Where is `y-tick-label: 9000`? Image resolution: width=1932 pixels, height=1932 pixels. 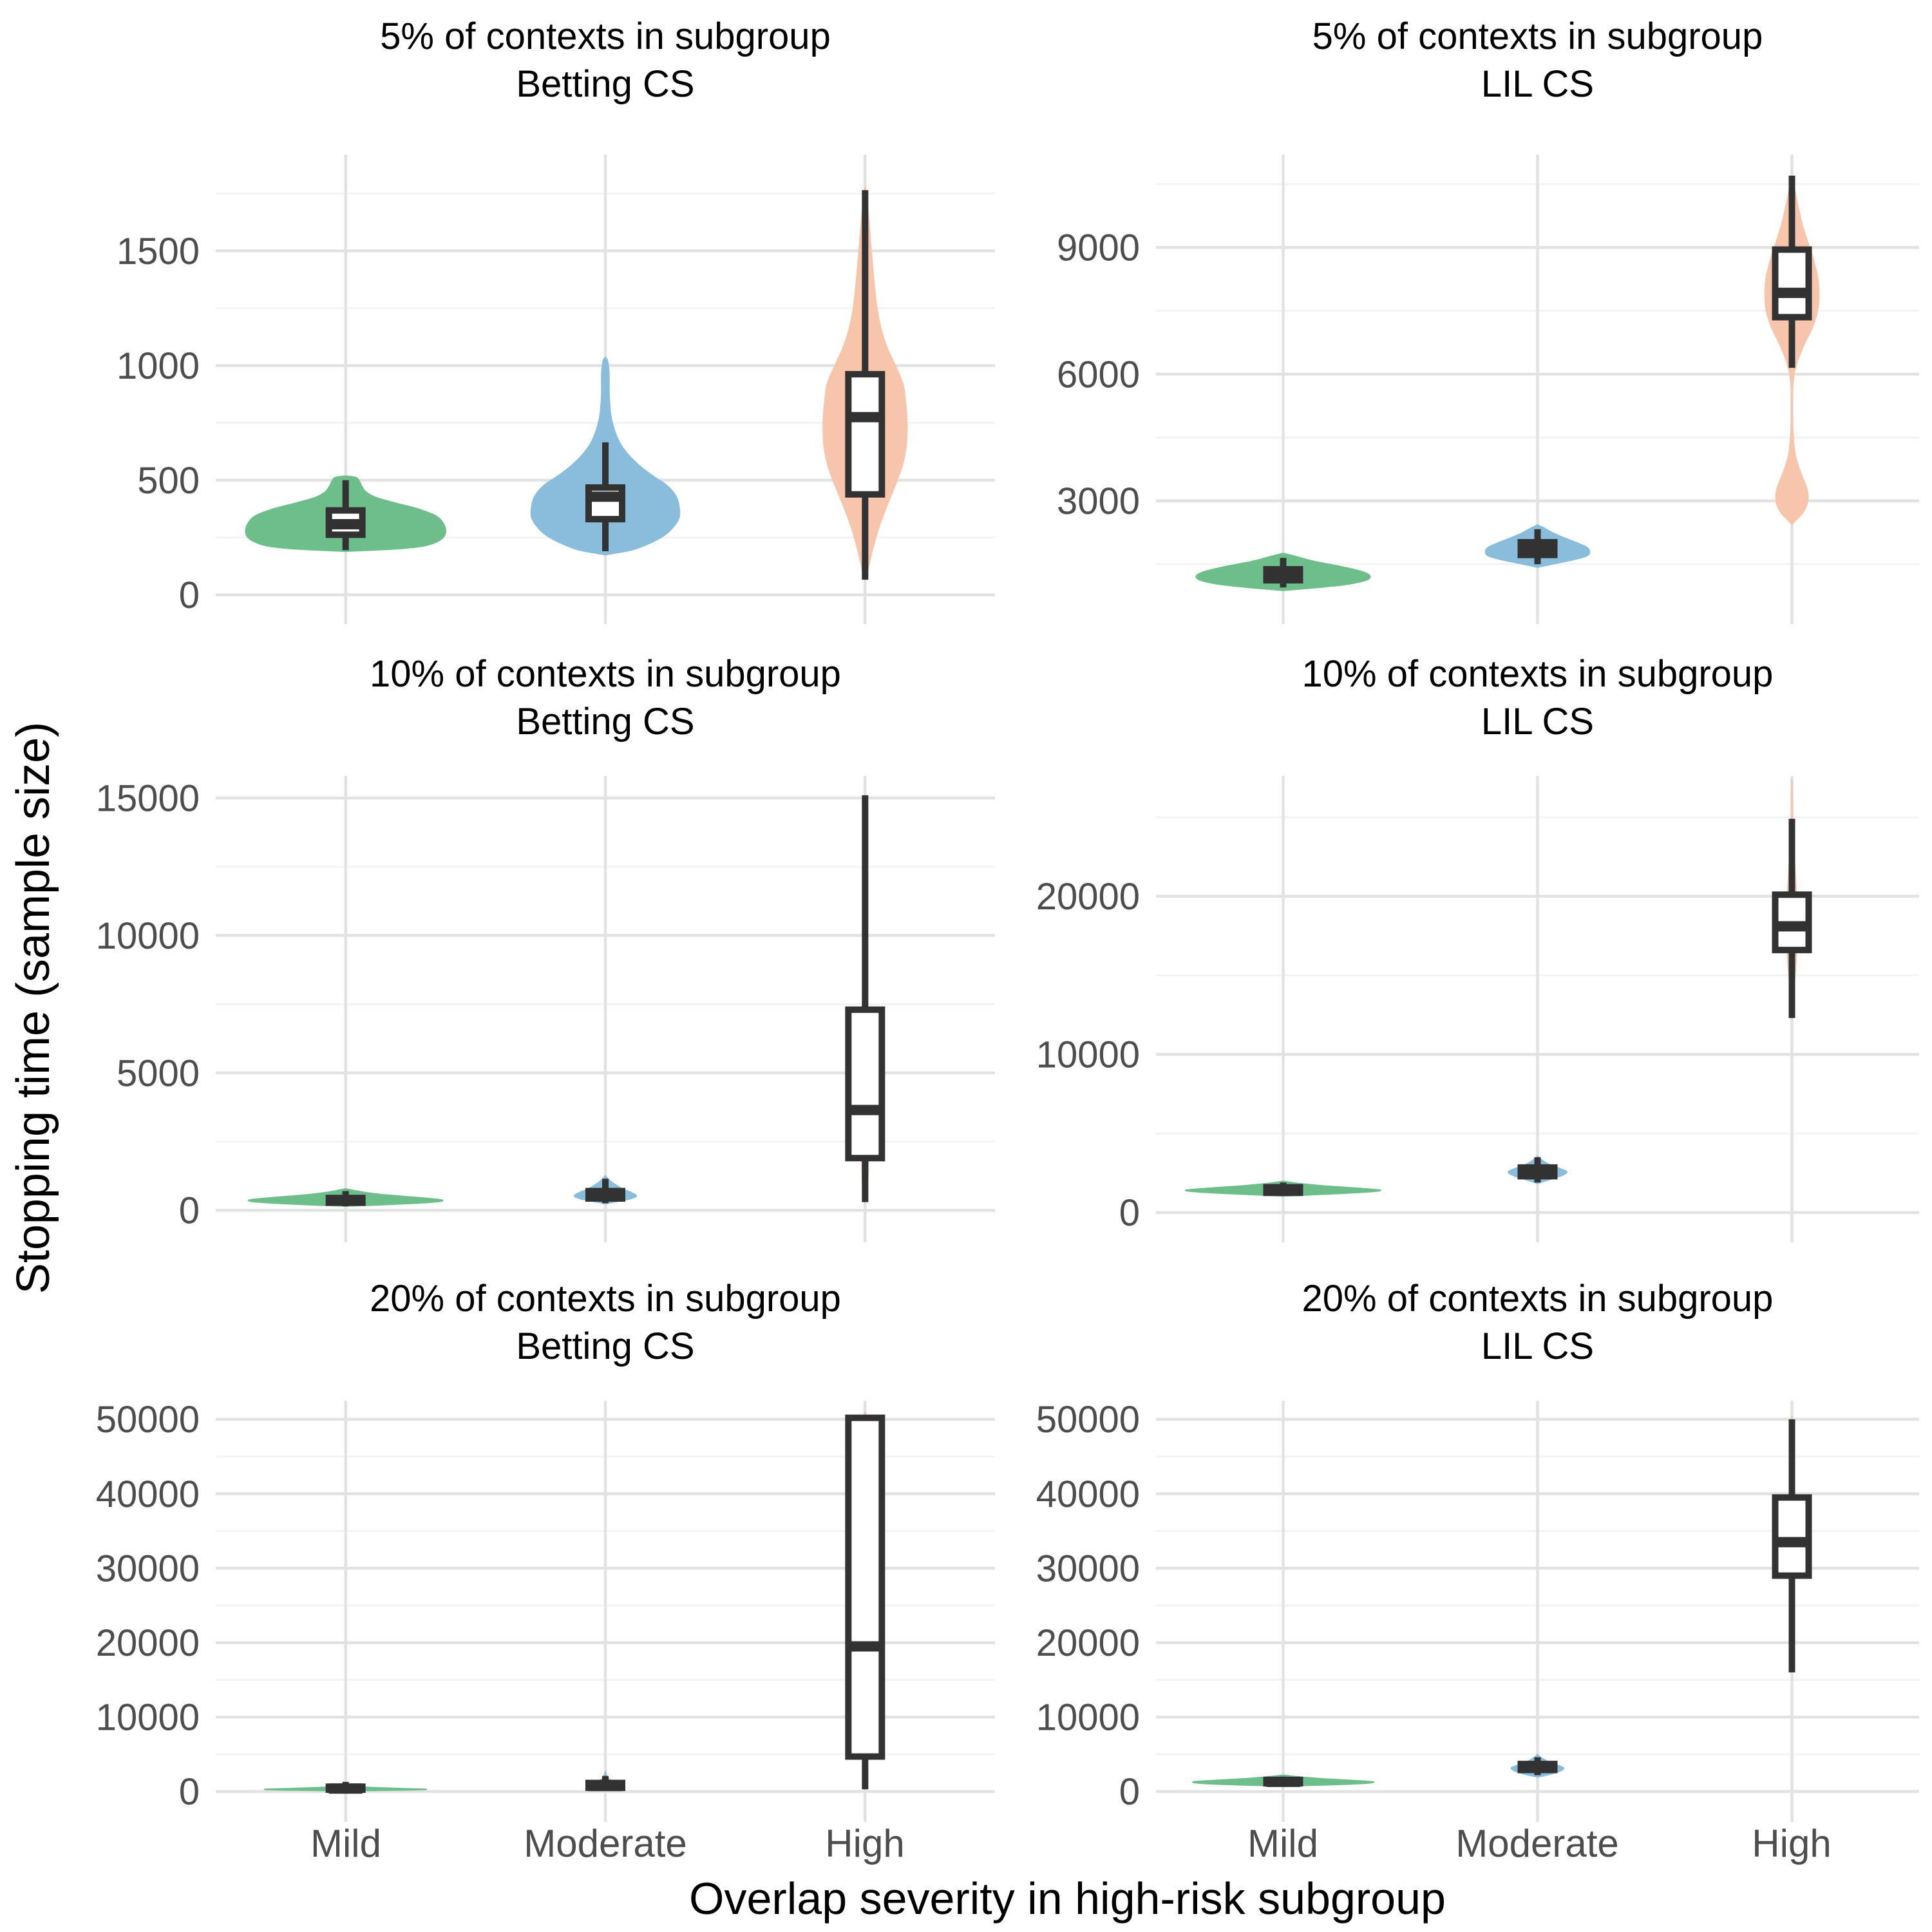
y-tick-label: 9000 is located at coordinates (1098, 248).